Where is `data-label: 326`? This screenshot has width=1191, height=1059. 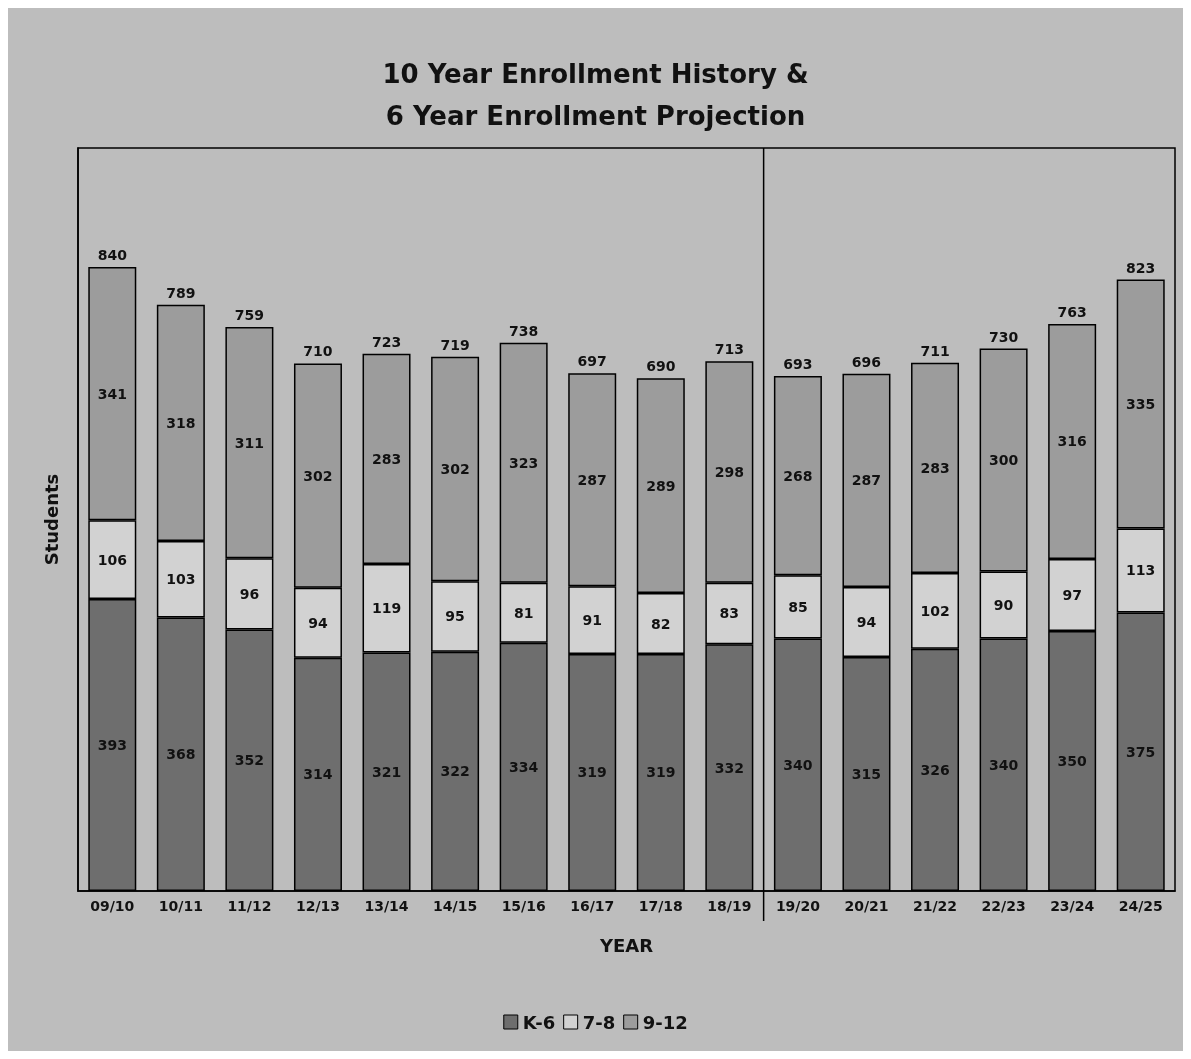 data-label: 326 is located at coordinates (935, 769).